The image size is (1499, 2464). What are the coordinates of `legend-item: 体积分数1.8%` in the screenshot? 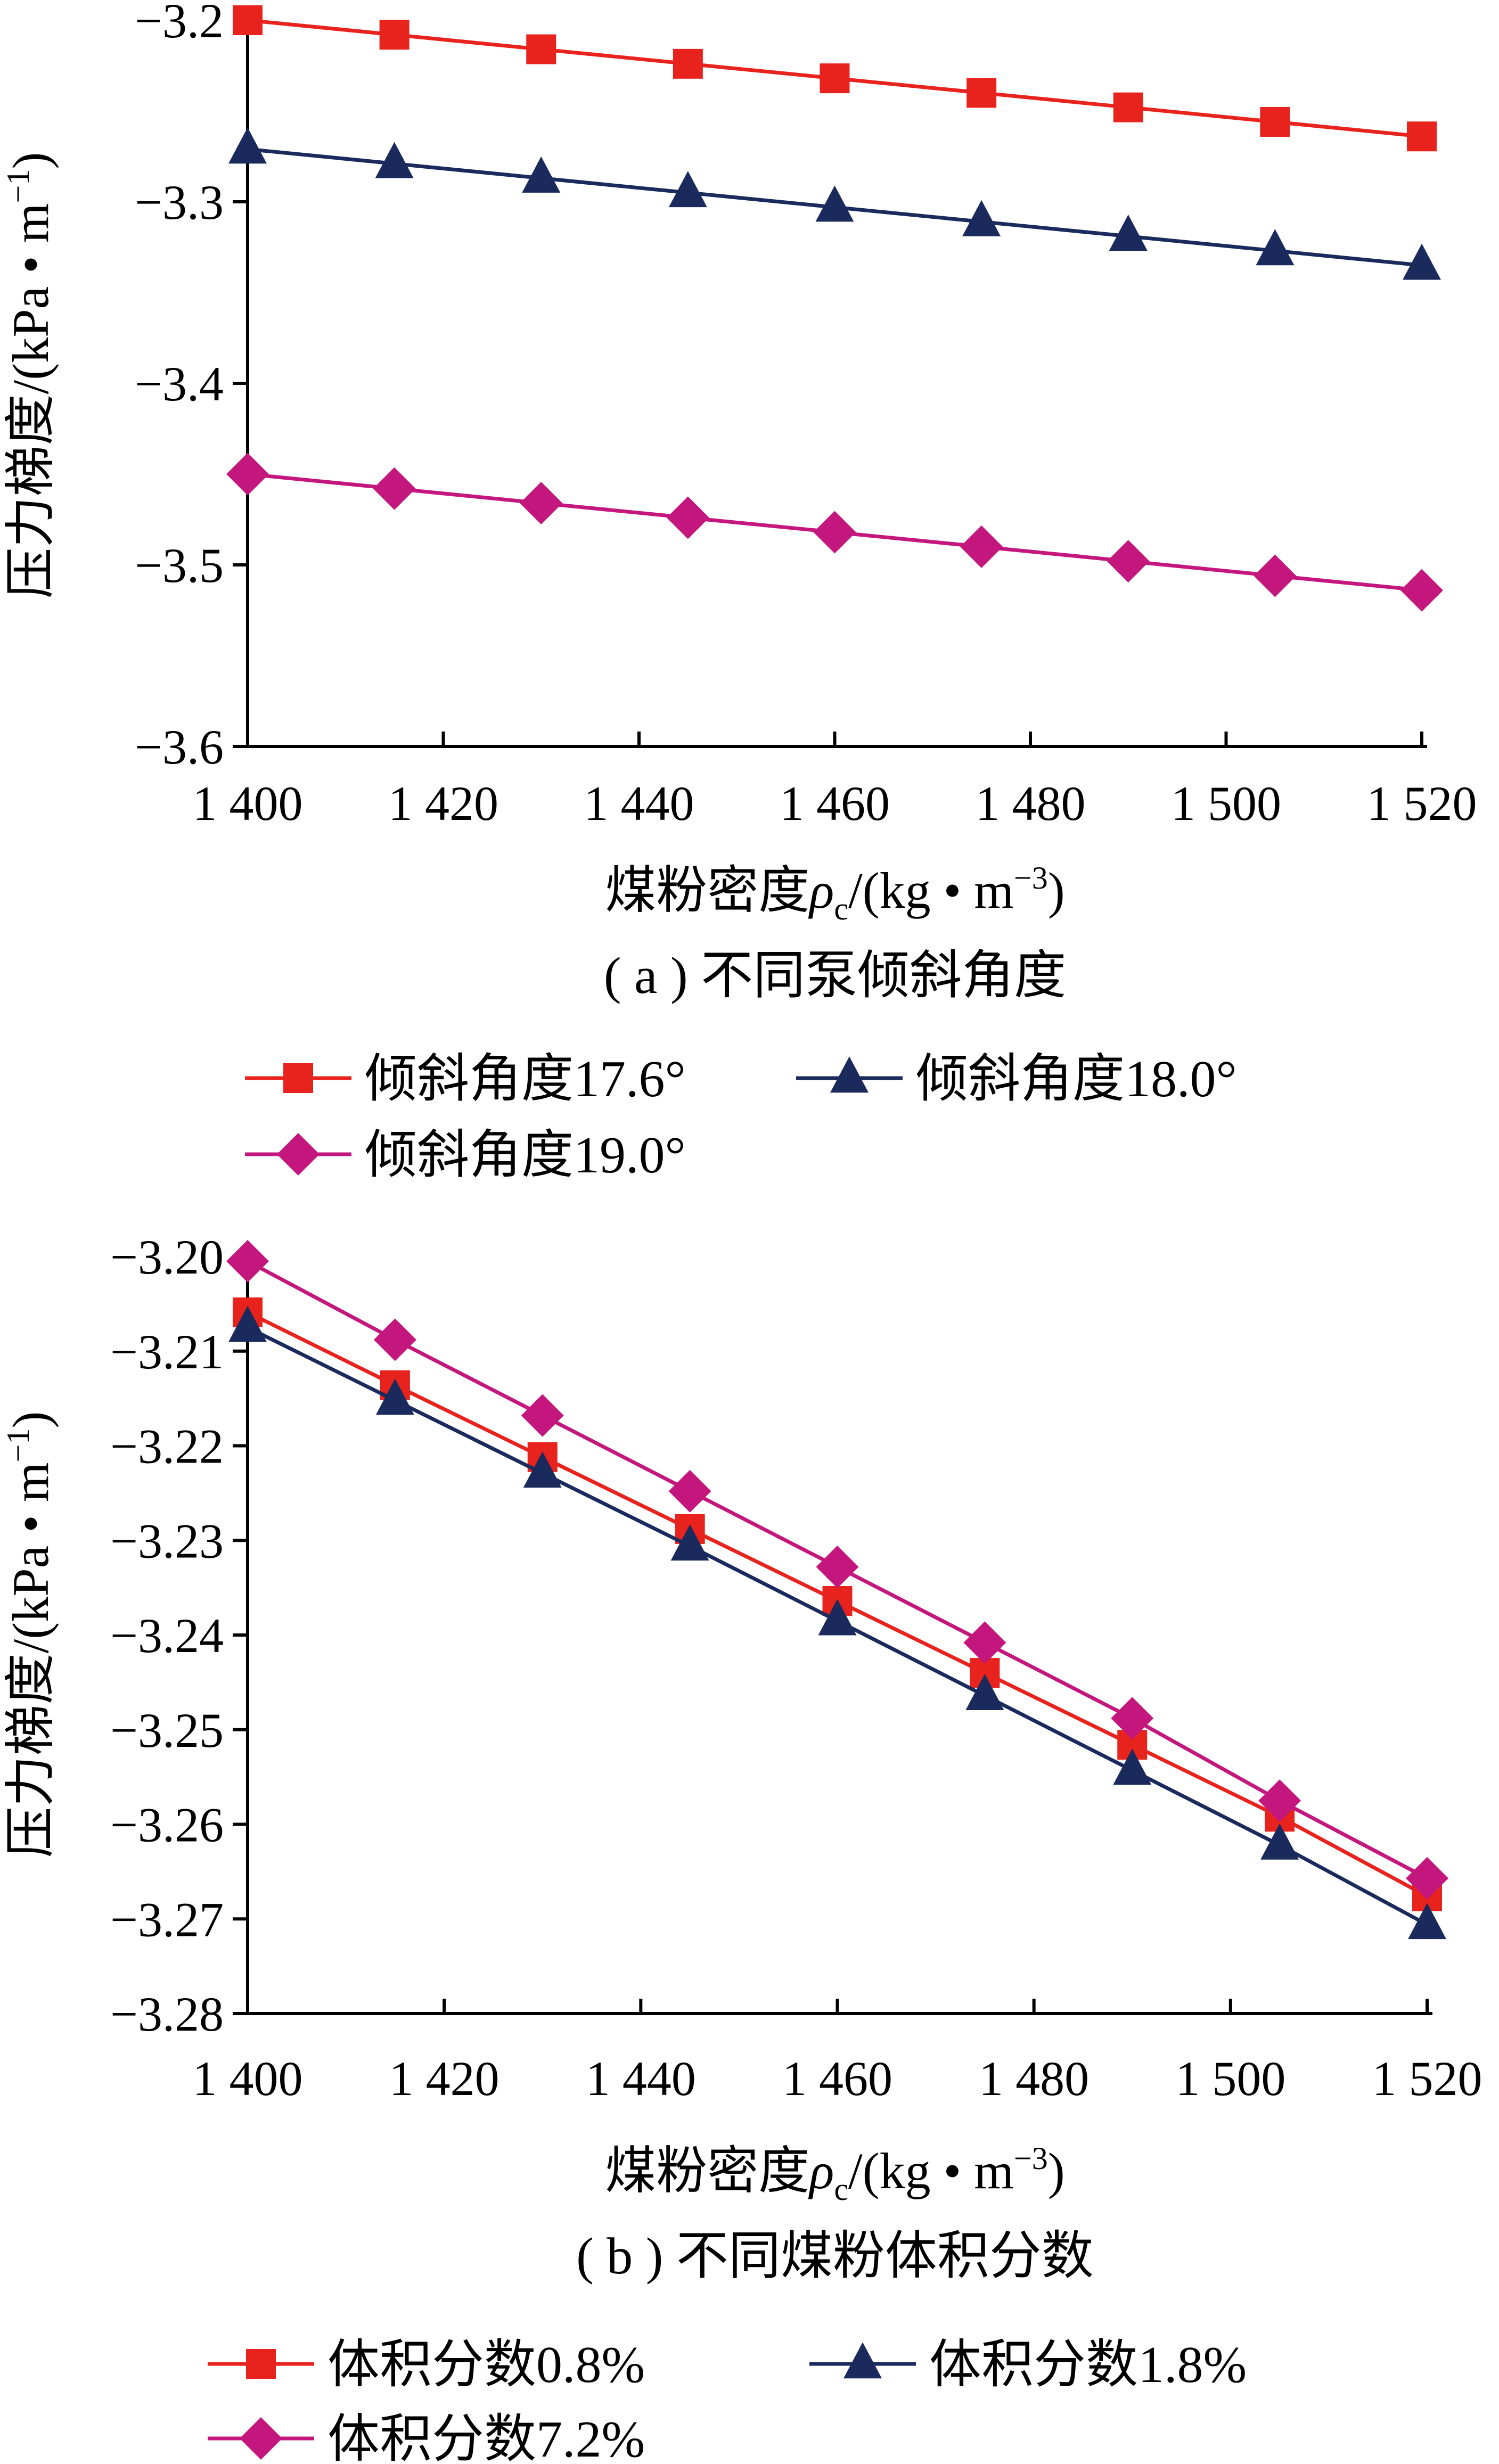 It's located at (1028, 2365).